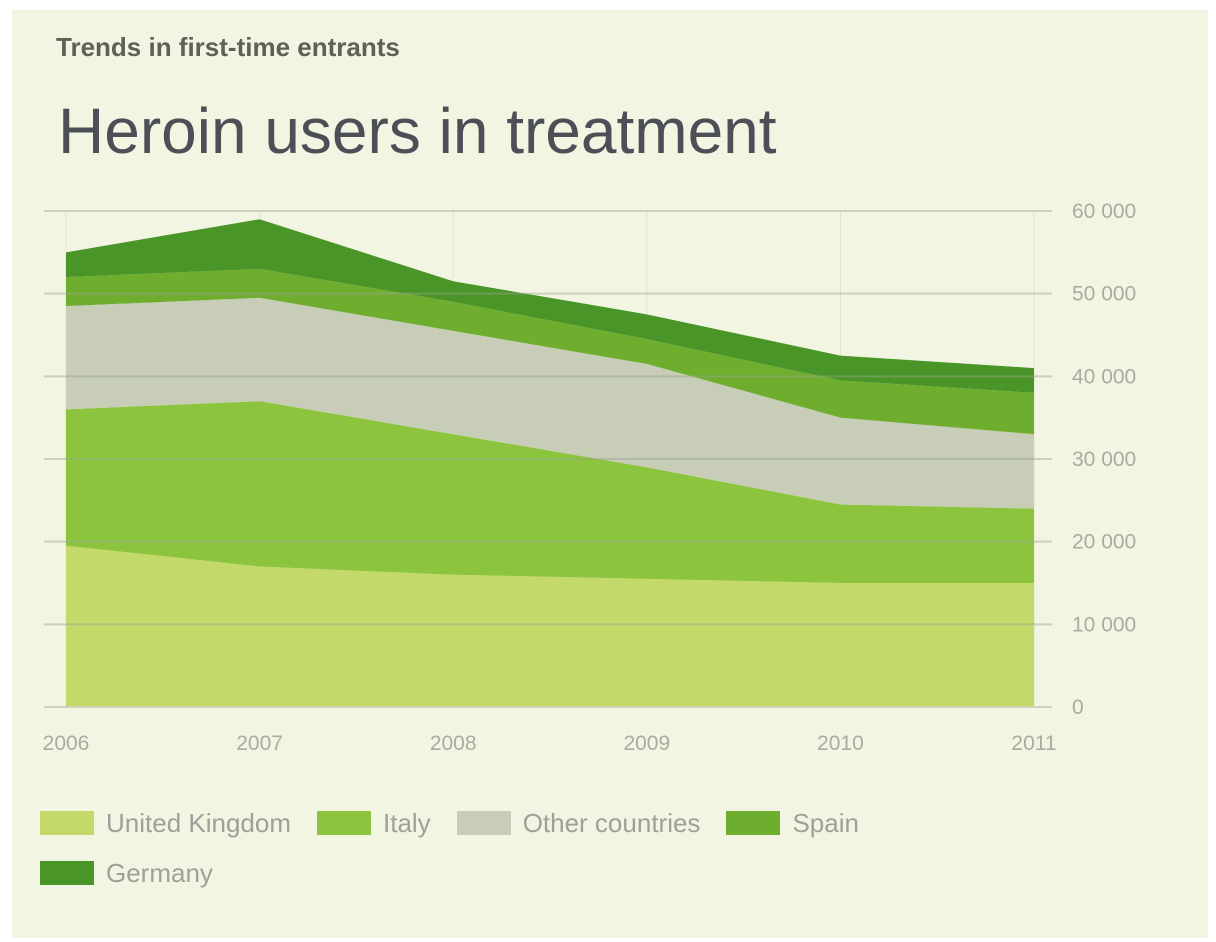  What do you see at coordinates (417, 131) in the screenshot?
I see `chart-title: Heroin users in treatment` at bounding box center [417, 131].